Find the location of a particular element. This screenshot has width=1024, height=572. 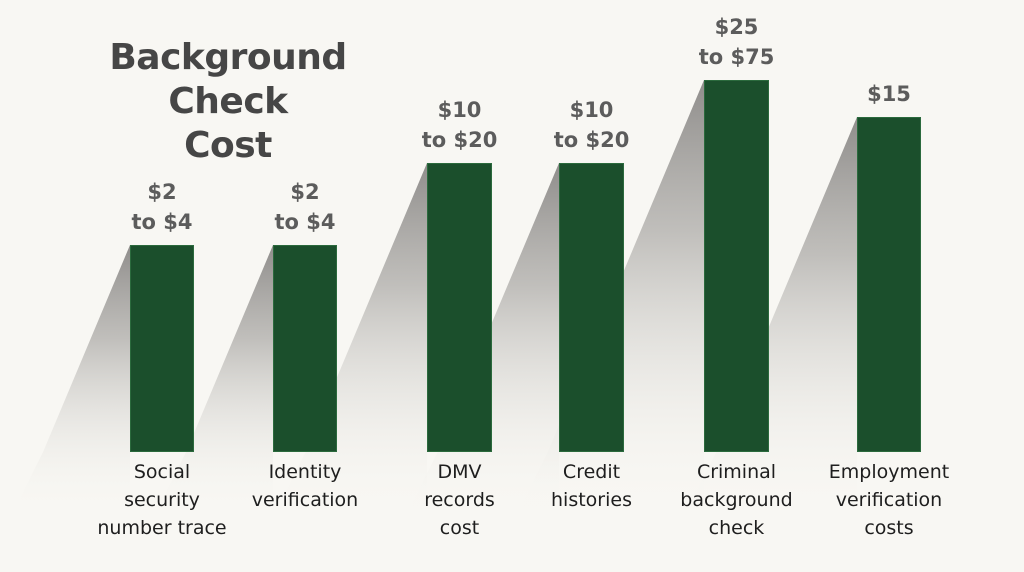

category-label: Employment verification costs is located at coordinates (889, 500).